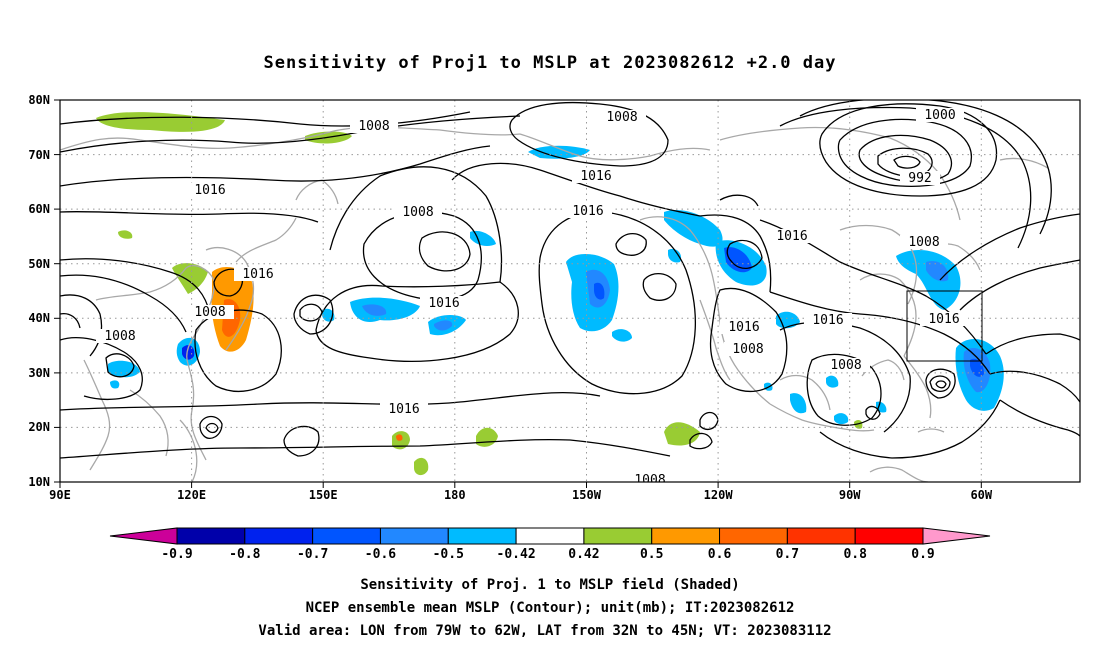 The height and width of the screenshot is (650, 1100). I want to click on contour-label-8: 1016, so click(596, 176).